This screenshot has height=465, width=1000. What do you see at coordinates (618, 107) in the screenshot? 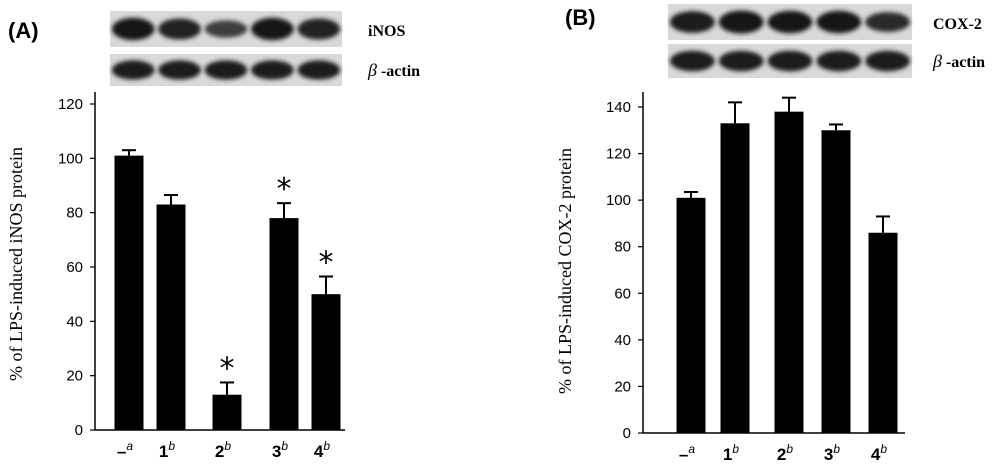
I see `y-tick-label: 140` at bounding box center [618, 107].